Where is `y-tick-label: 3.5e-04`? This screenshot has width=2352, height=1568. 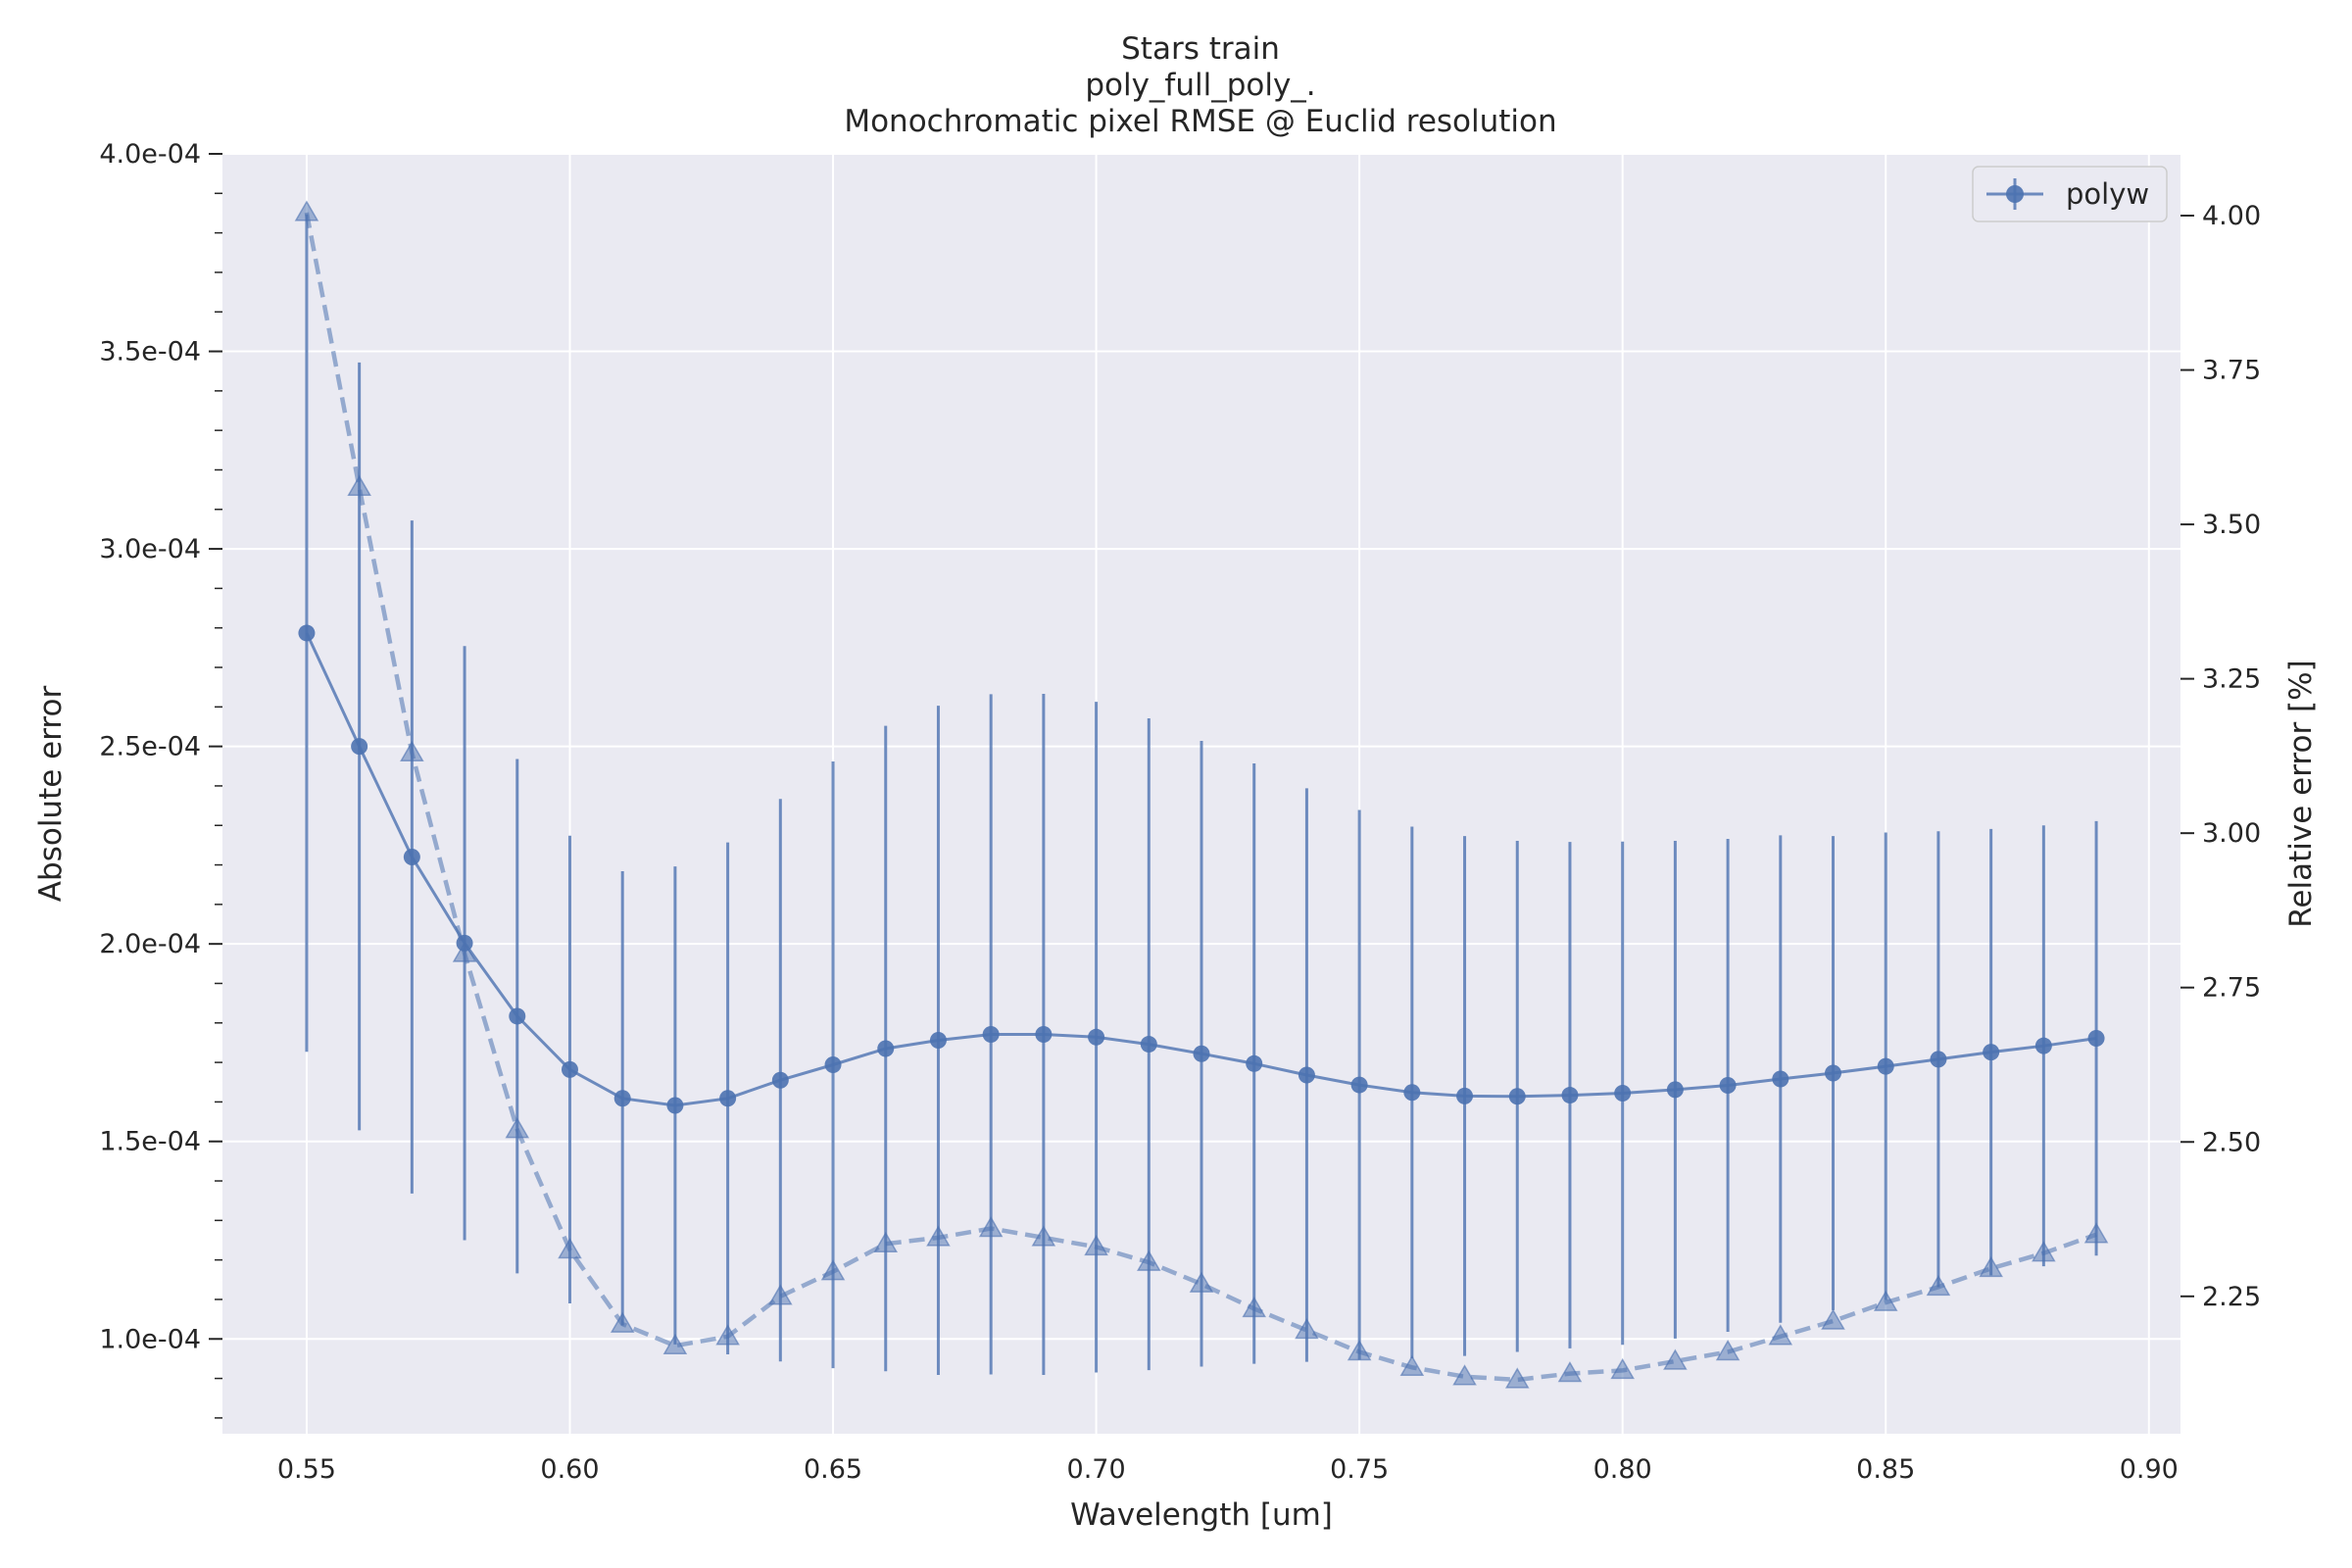 y-tick-label: 3.5e-04 is located at coordinates (150, 352).